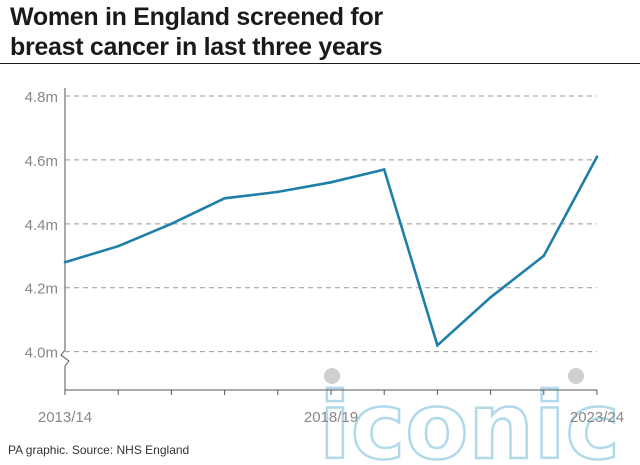  Describe the element at coordinates (41, 161) in the screenshot. I see `y-tick-label: 4.6m` at that location.